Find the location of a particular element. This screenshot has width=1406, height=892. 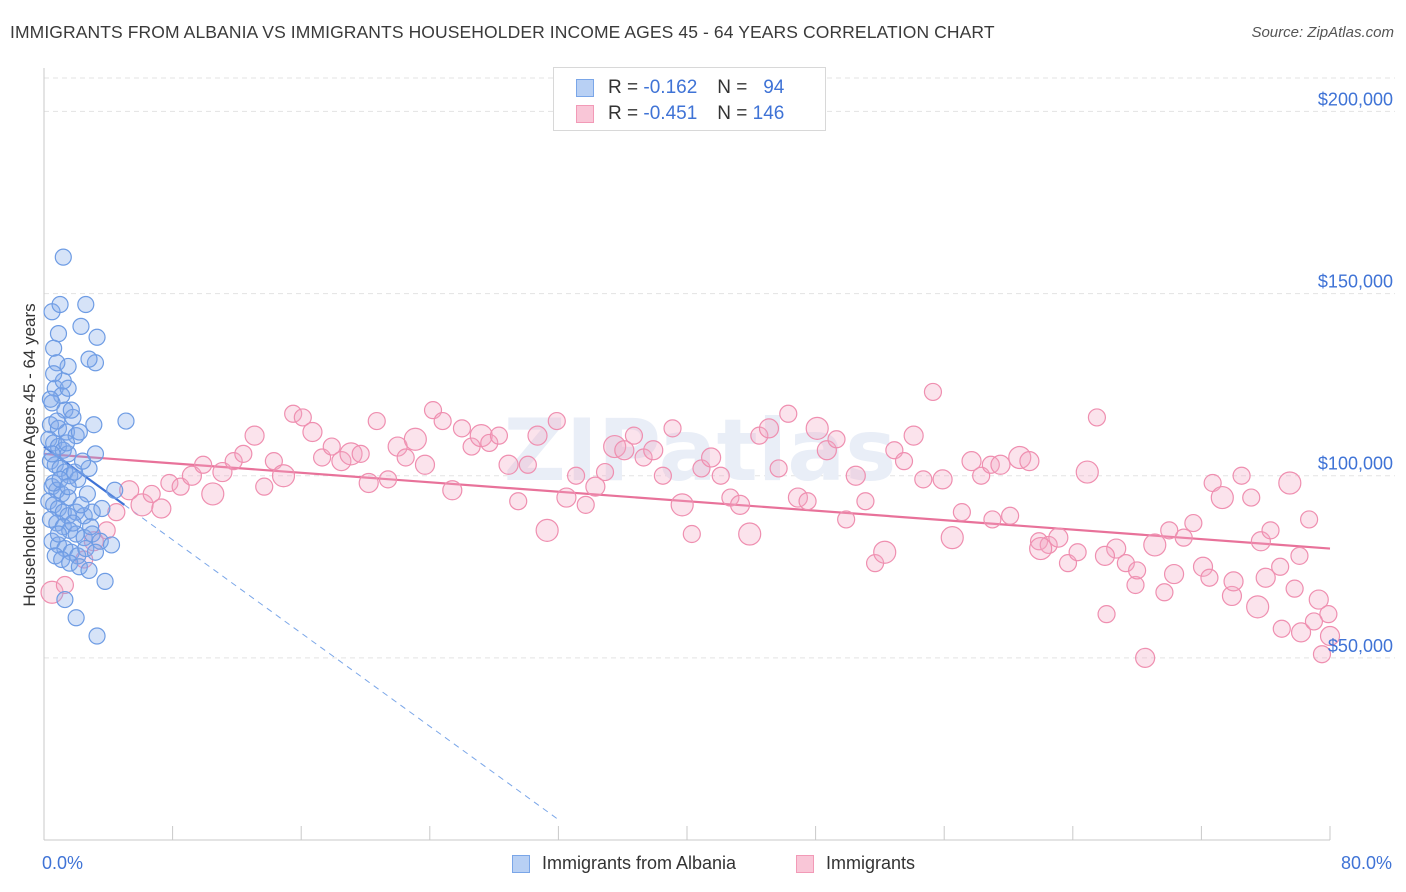

series-legend: Immigrants from Albania Immigrants is located at coordinates (703, 865).